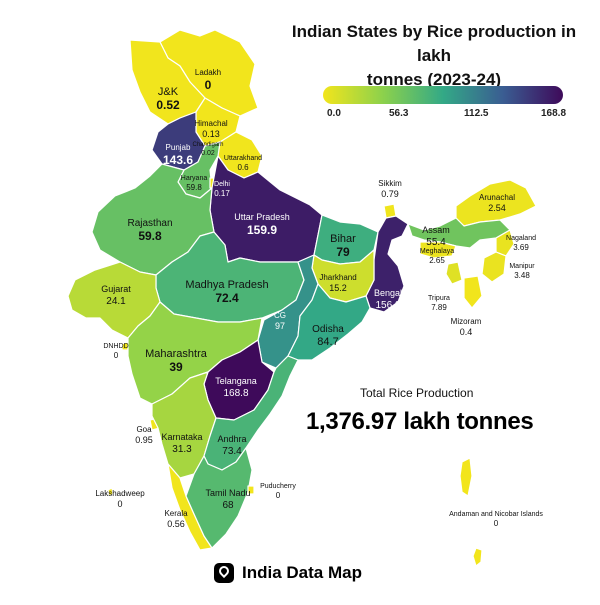  I want to click on label-gujarat-value: 24.1, so click(116, 301).